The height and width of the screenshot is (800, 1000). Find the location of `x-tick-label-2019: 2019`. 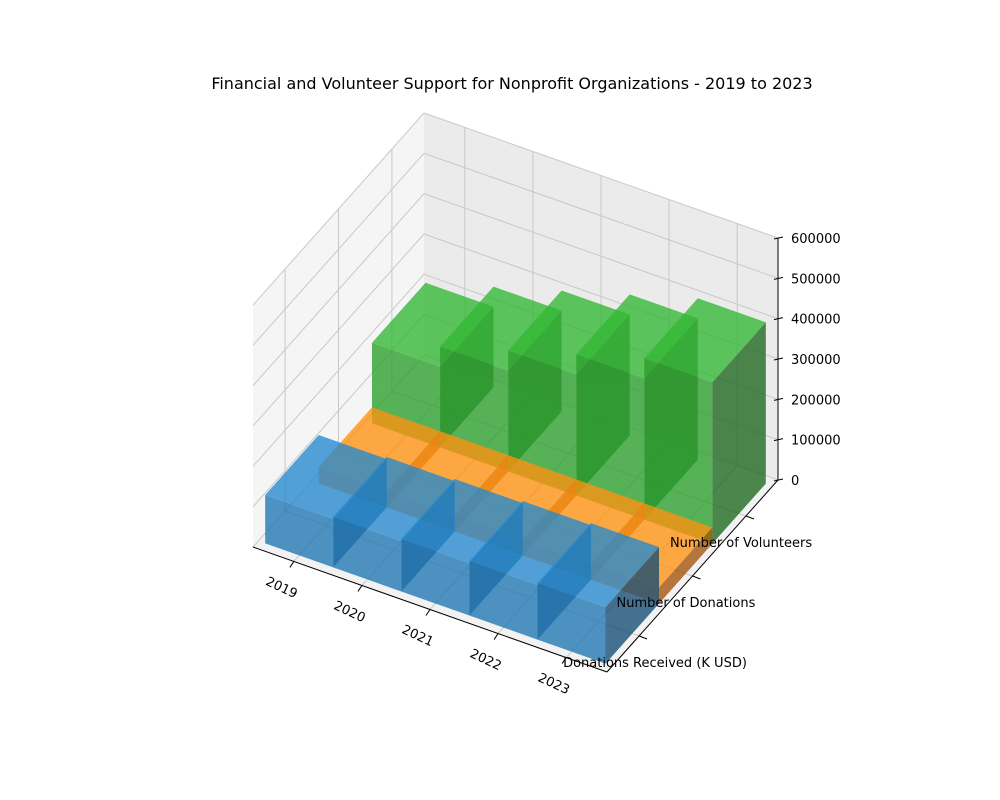

x-tick-label-2019: 2019 is located at coordinates (281, 588).